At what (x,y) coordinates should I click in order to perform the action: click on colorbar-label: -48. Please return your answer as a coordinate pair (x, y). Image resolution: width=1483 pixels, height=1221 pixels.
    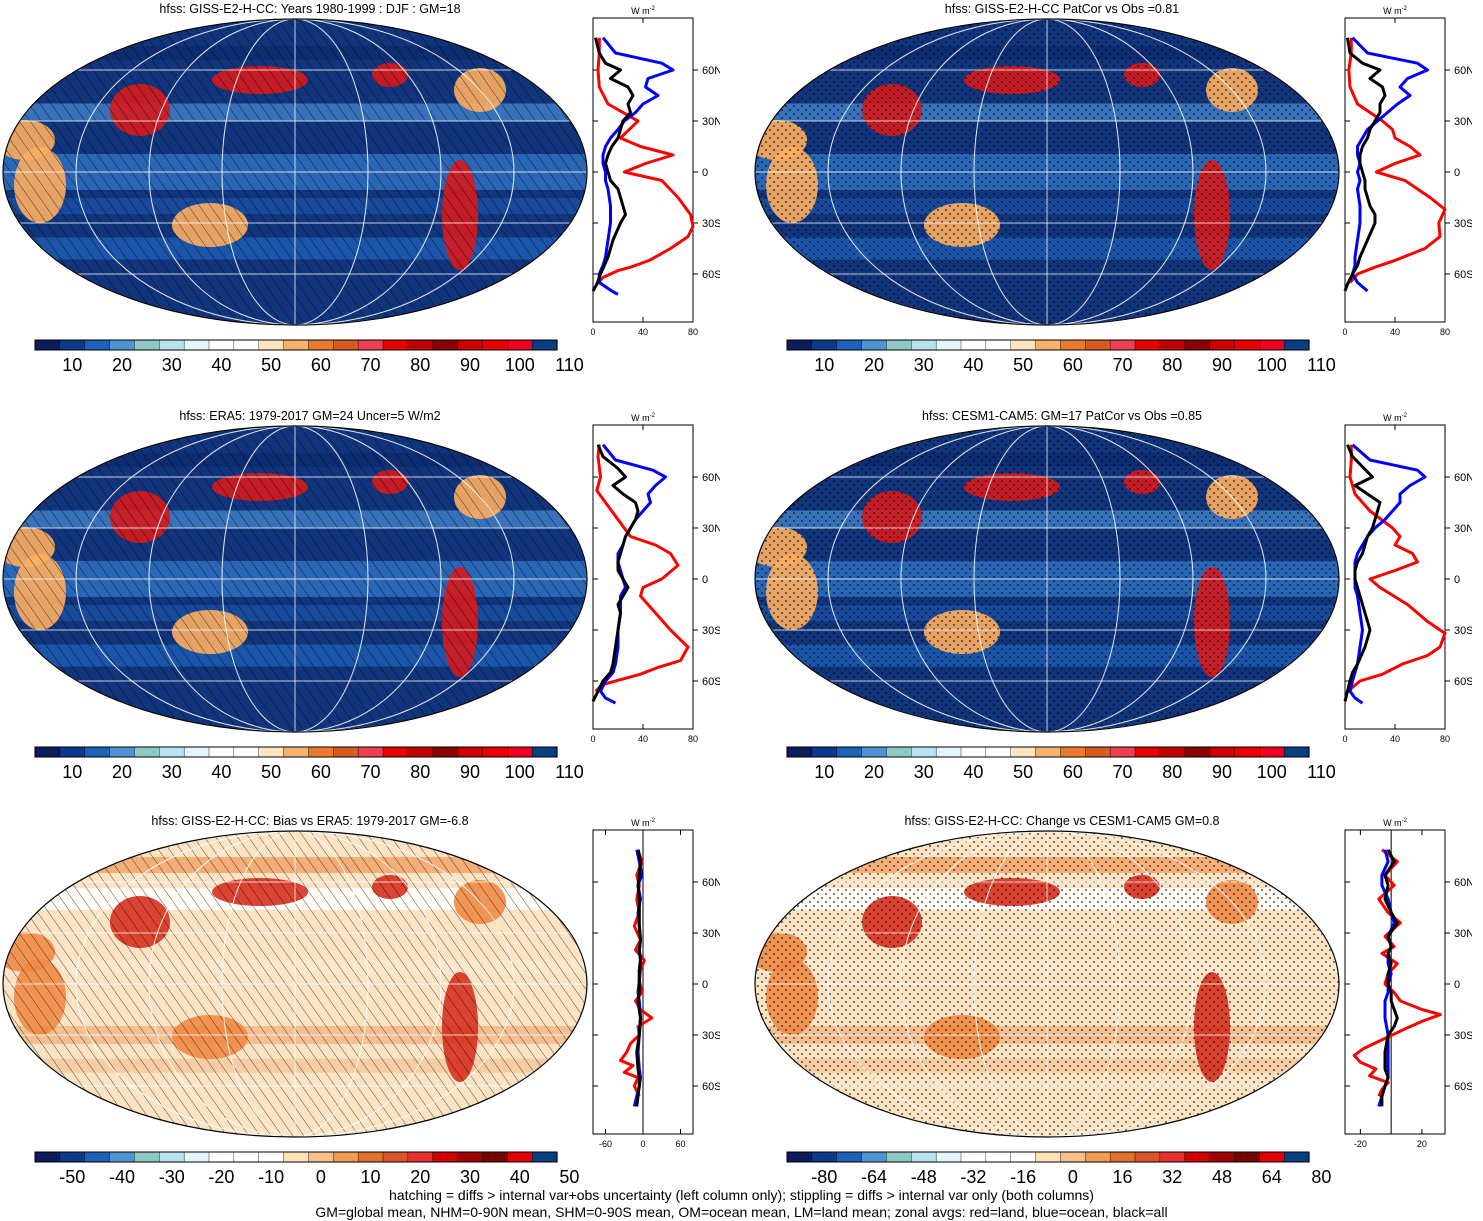
    Looking at the image, I should click on (924, 1177).